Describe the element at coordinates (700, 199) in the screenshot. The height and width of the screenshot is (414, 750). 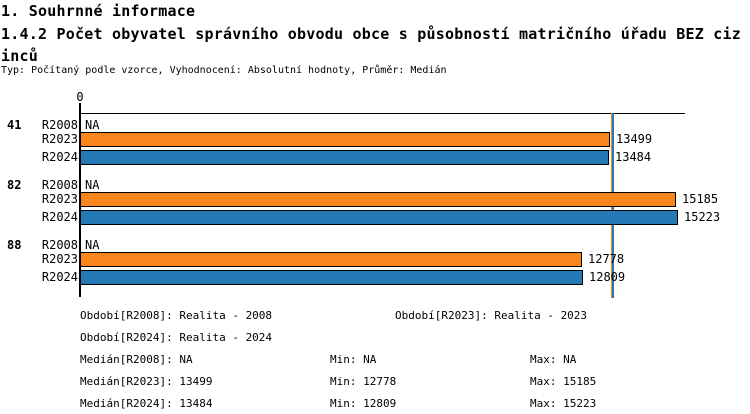
I see `bar-value-label: 15185` at that location.